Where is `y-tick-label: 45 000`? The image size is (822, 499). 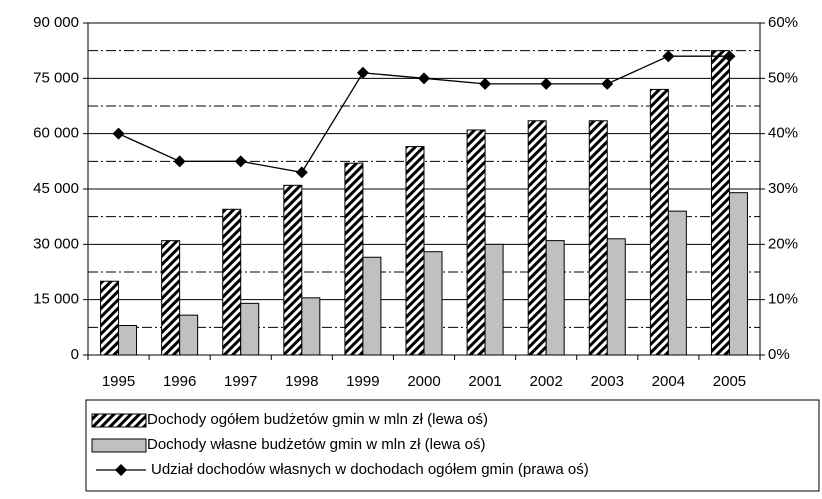
y-tick-label: 45 000 is located at coordinates (56, 188).